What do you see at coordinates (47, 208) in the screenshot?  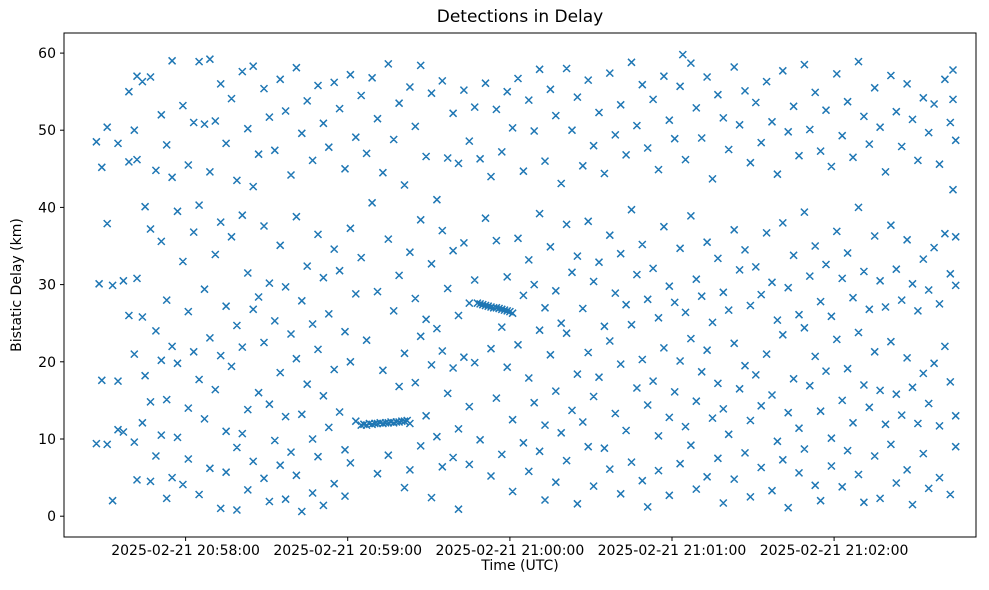 I see `y-tick-label: 40` at bounding box center [47, 208].